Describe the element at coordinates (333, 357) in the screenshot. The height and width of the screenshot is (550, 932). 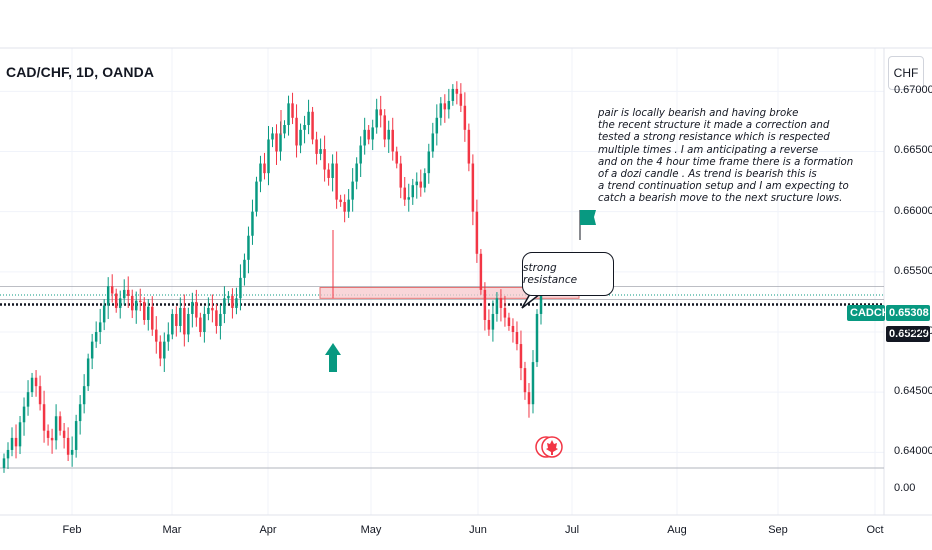
I see `up-arrow-icon` at that location.